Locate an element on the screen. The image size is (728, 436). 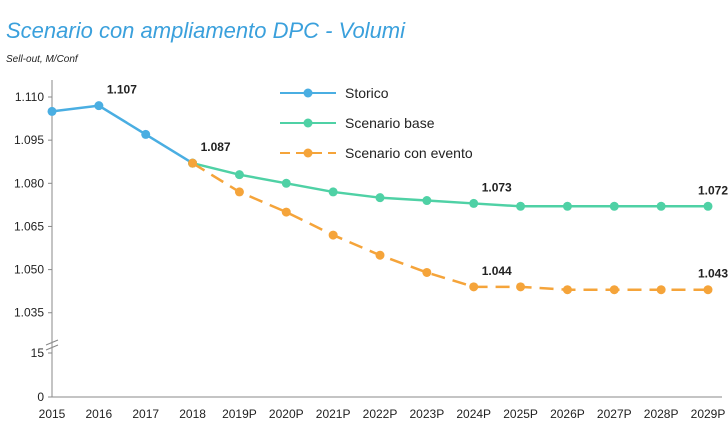
data-label: 1.072 is located at coordinates (713, 190).